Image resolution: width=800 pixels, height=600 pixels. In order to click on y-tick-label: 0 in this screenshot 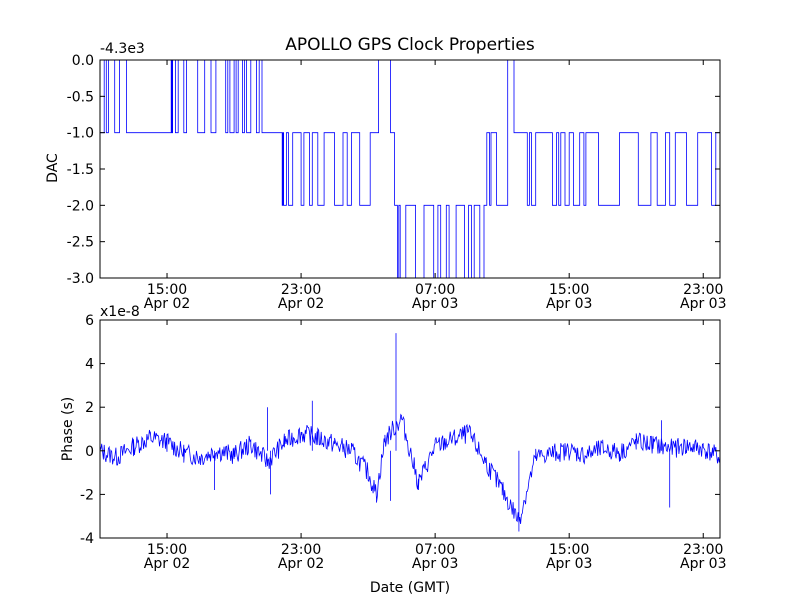, I will do `click(89, 452)`.